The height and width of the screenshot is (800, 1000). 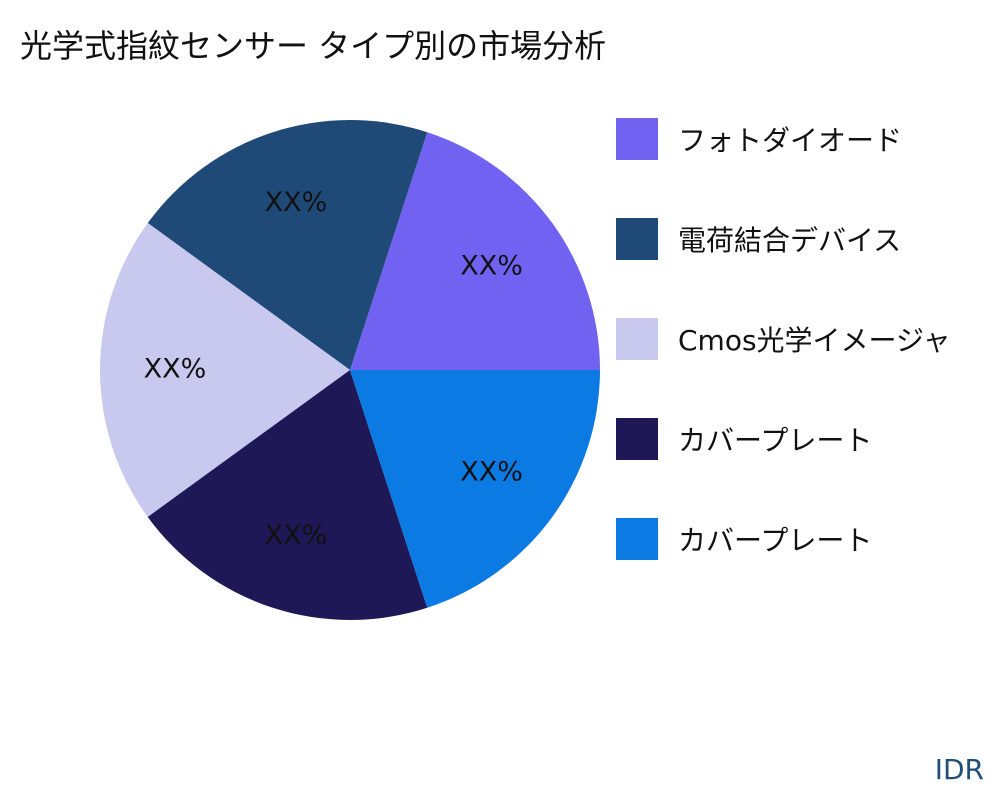 What do you see at coordinates (959, 769) in the screenshot?
I see `brand-logo-text: IDR` at bounding box center [959, 769].